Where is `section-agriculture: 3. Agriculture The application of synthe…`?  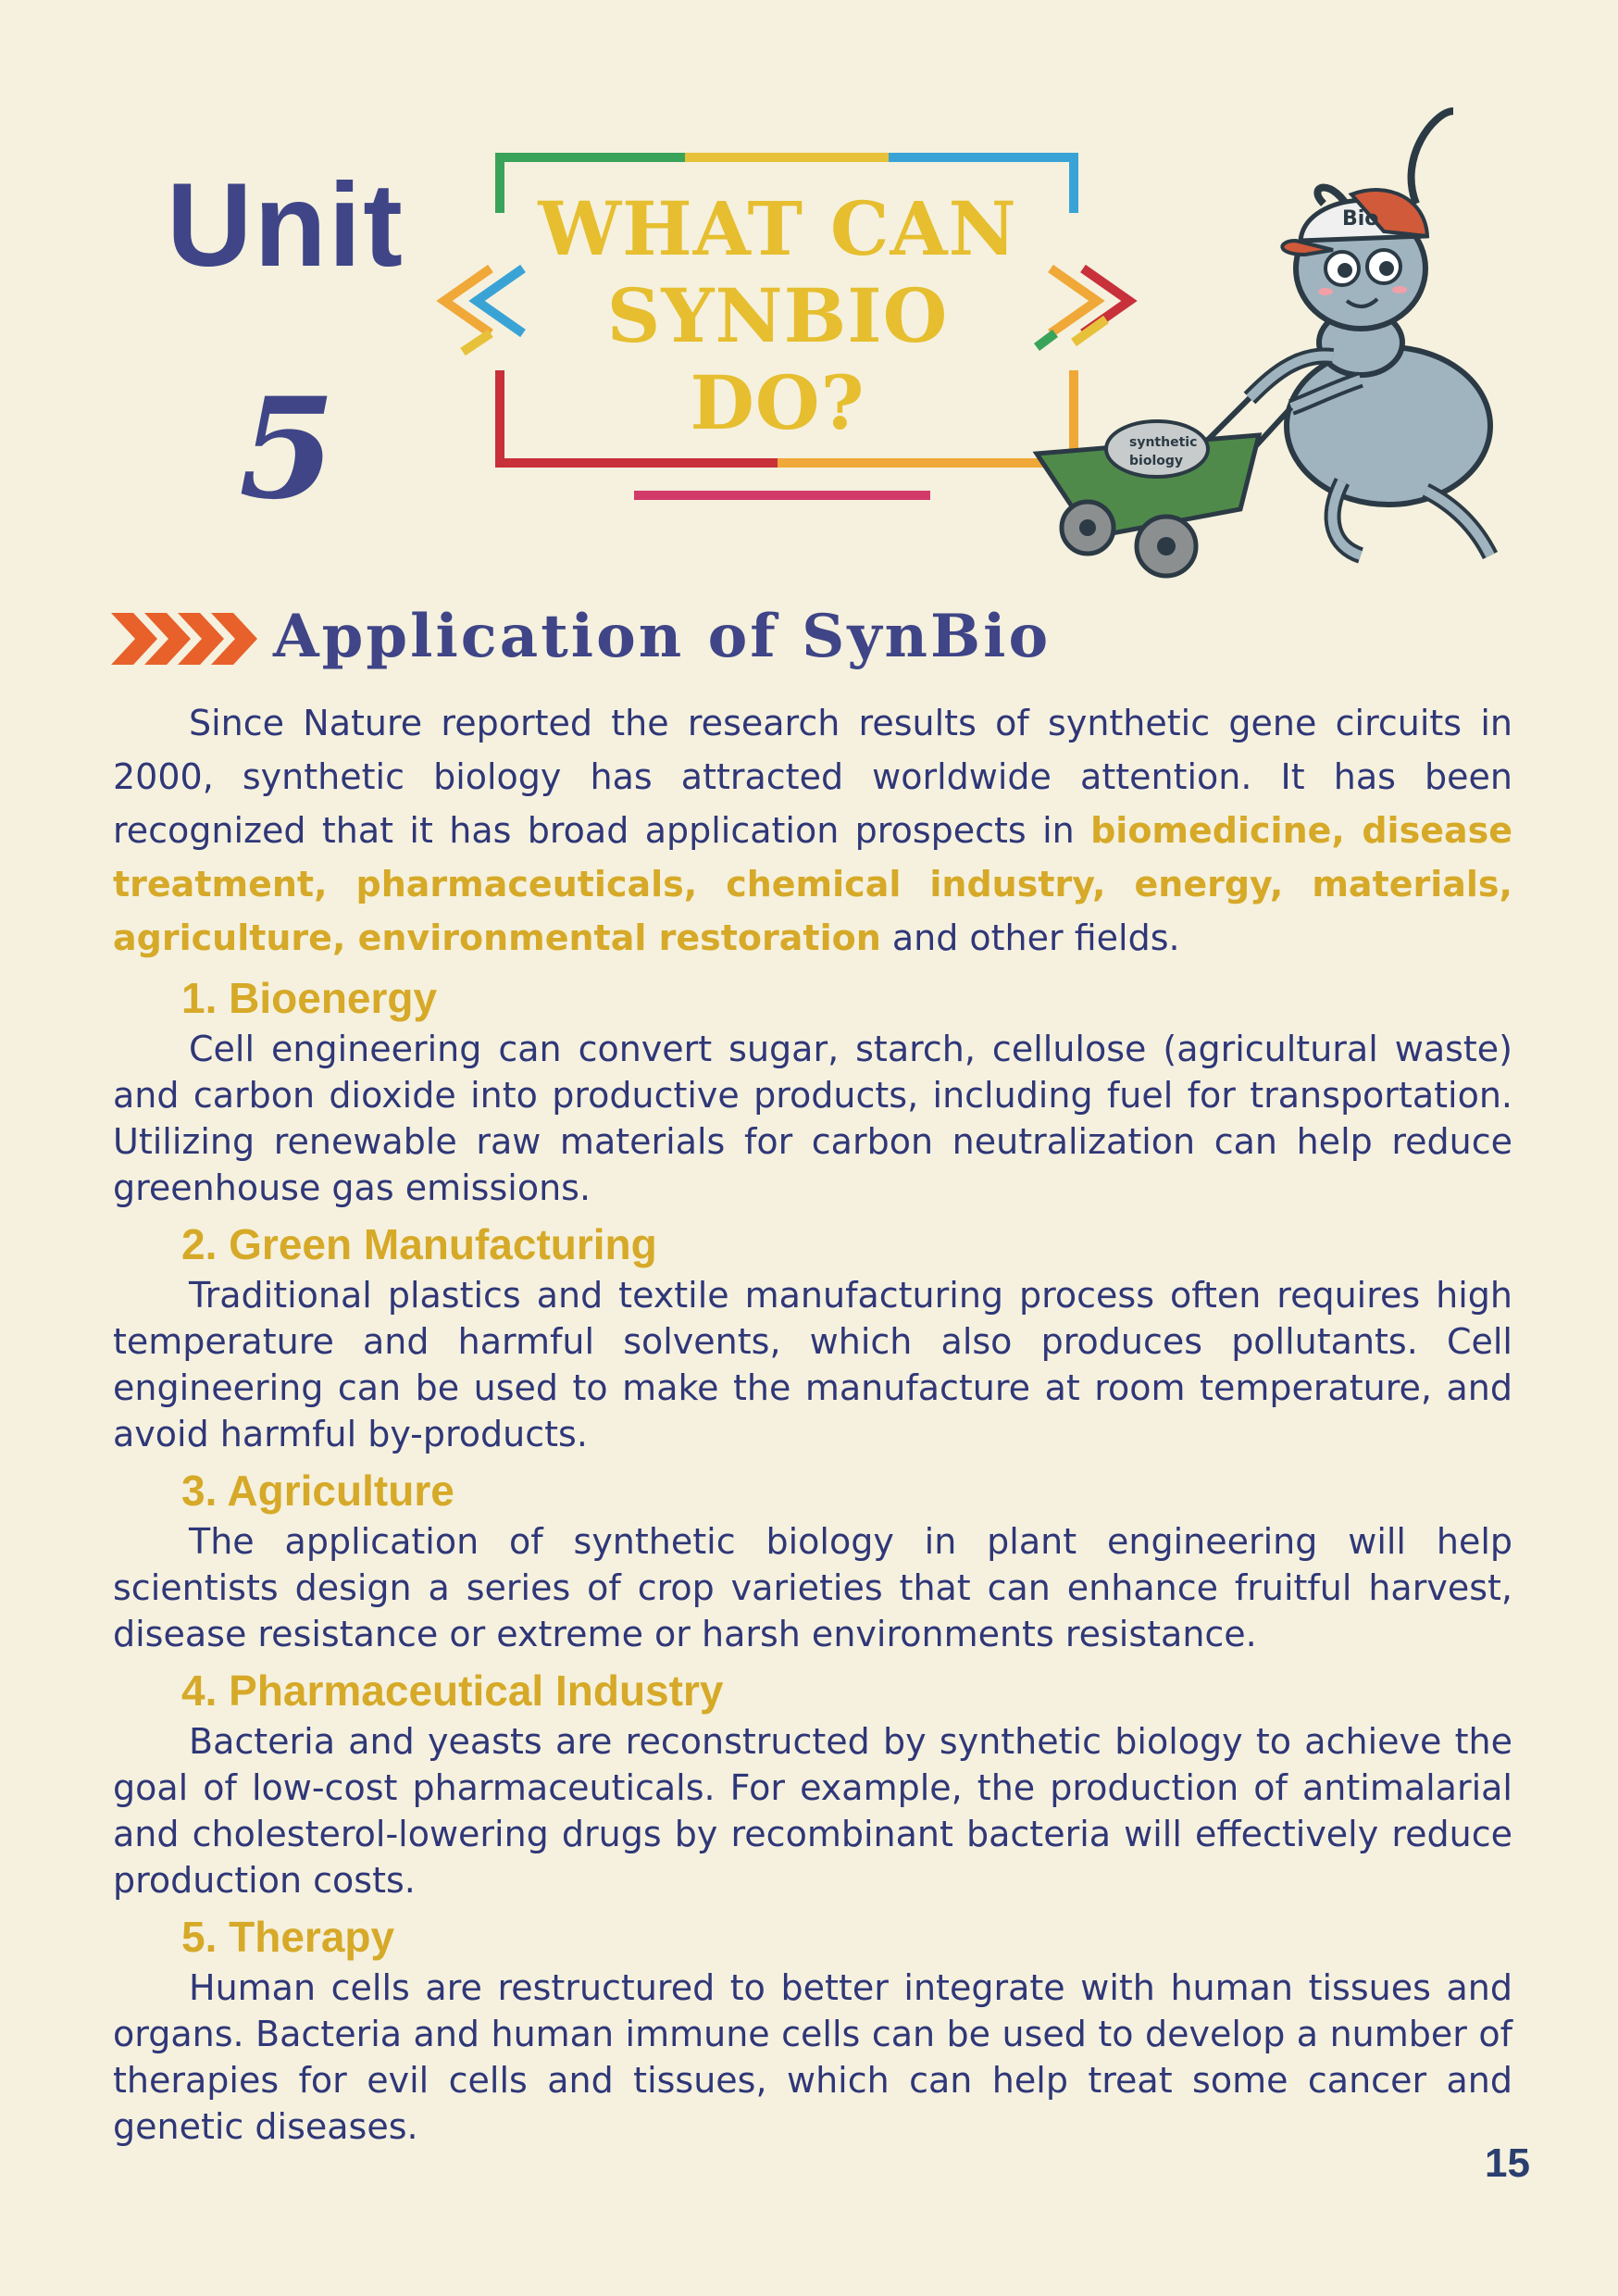 section-agriculture: 3. Agriculture The application of synthe… is located at coordinates (812, 1561).